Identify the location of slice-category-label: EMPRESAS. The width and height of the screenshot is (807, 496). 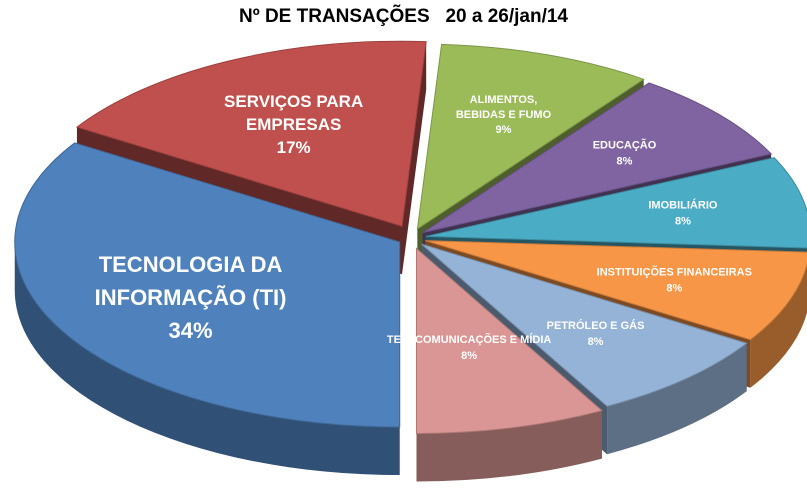
(293, 124).